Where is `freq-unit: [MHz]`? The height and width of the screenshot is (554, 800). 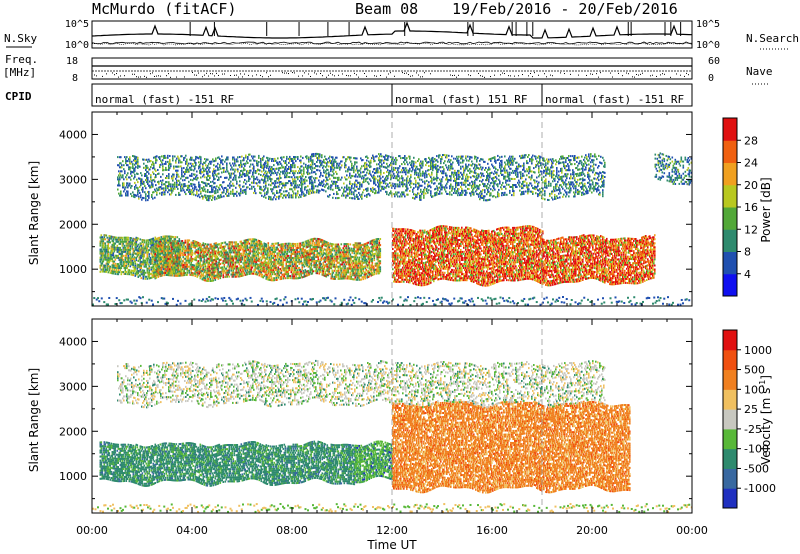
freq-unit: [MHz] is located at coordinates (19, 72).